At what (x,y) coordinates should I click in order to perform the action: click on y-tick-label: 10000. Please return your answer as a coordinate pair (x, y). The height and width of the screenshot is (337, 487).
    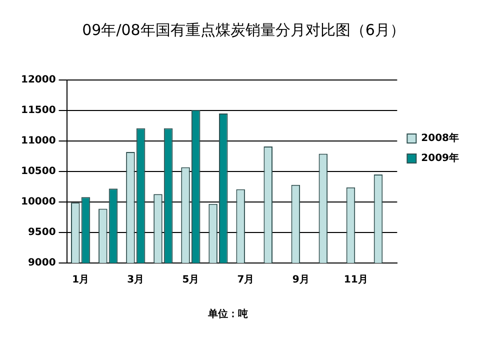
    Looking at the image, I should click on (38, 202).